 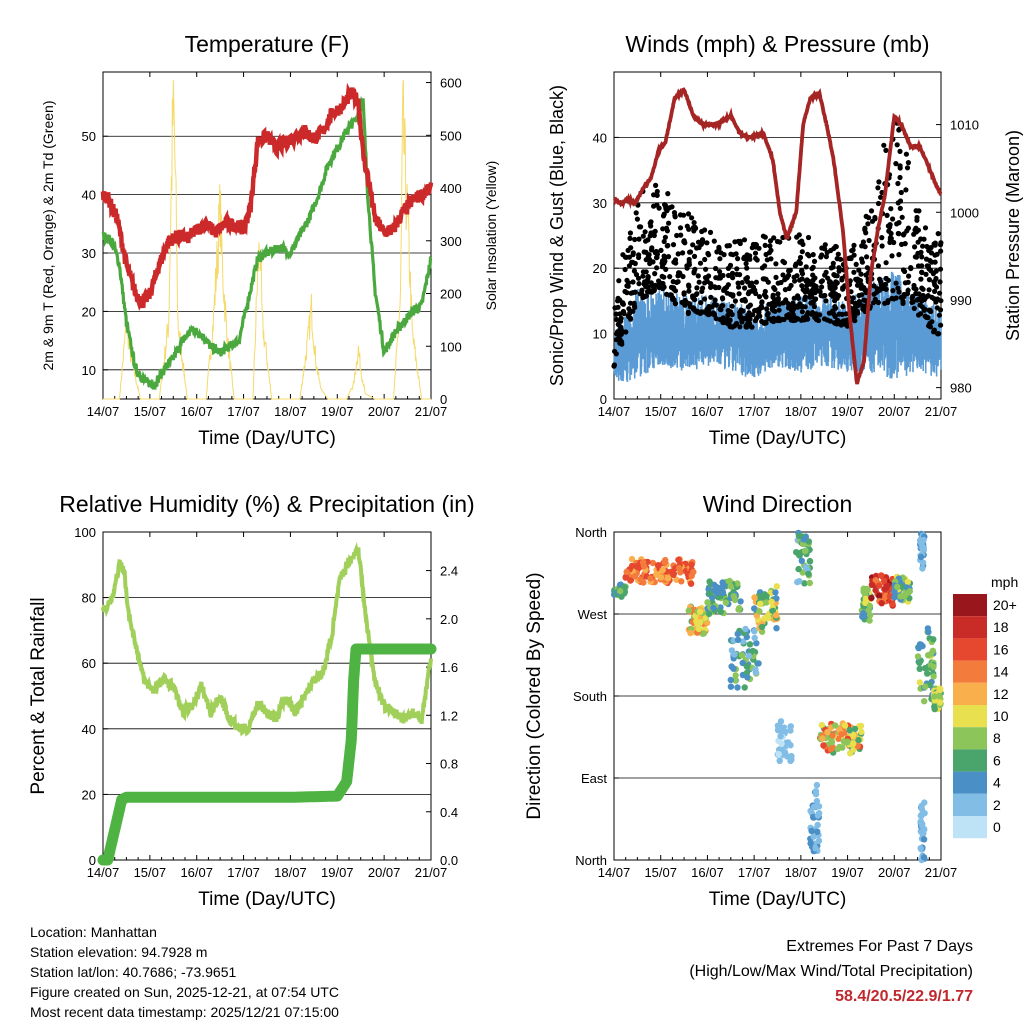 What do you see at coordinates (603, 399) in the screenshot?
I see `y-tick-label: 0` at bounding box center [603, 399].